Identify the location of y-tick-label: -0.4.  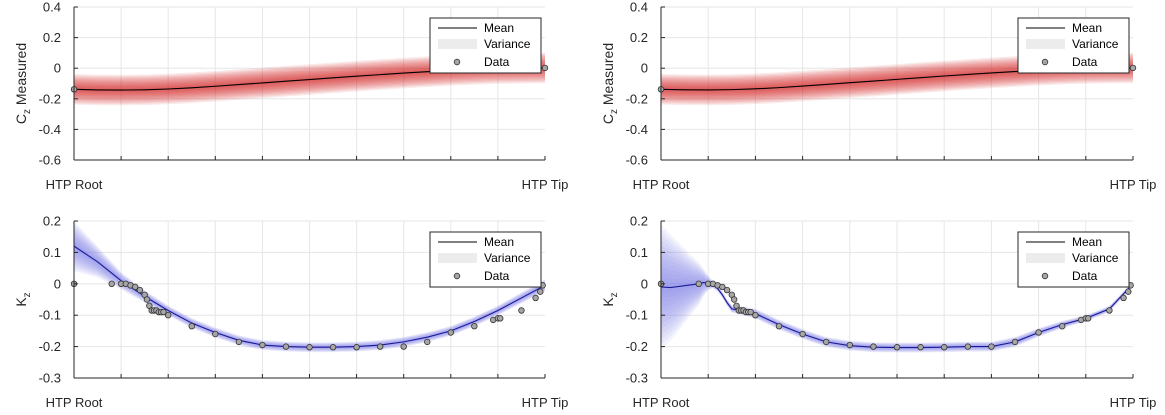
(50, 129).